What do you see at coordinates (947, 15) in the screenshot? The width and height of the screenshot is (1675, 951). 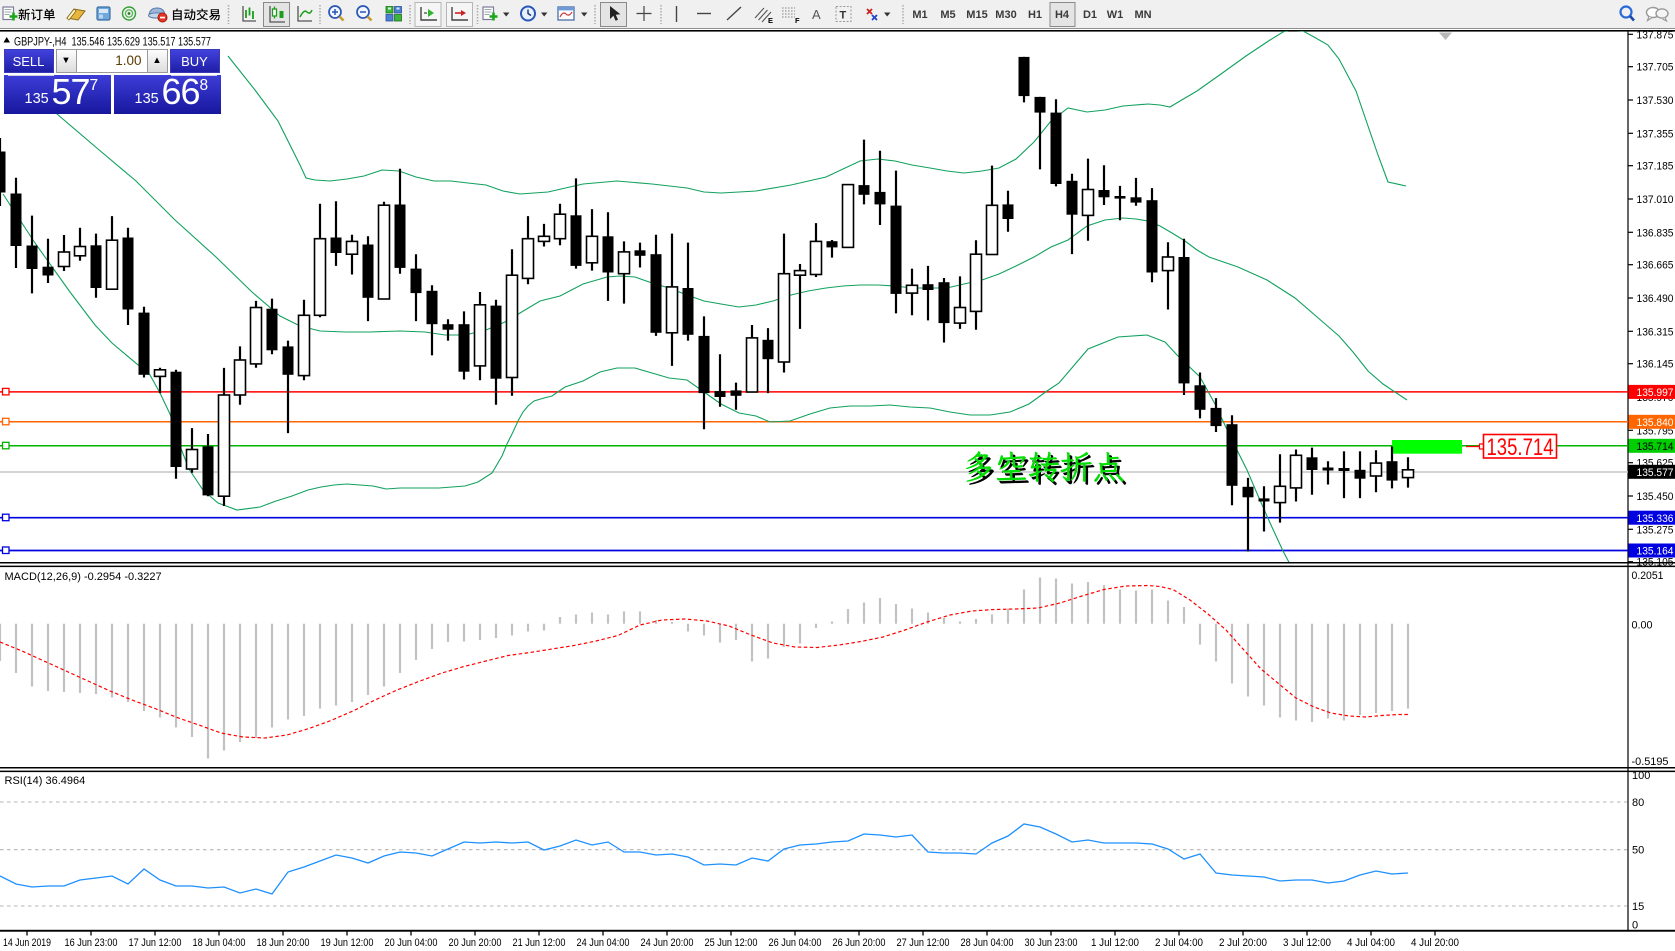 I see `svg-text: M5` at bounding box center [947, 15].